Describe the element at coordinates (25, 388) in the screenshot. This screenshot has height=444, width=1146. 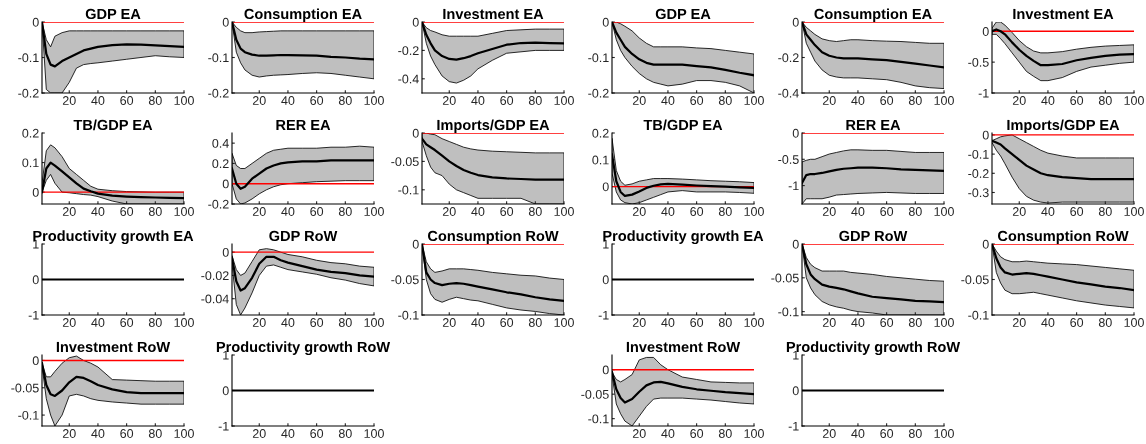
I see `y-tick-label: -0.05` at that location.